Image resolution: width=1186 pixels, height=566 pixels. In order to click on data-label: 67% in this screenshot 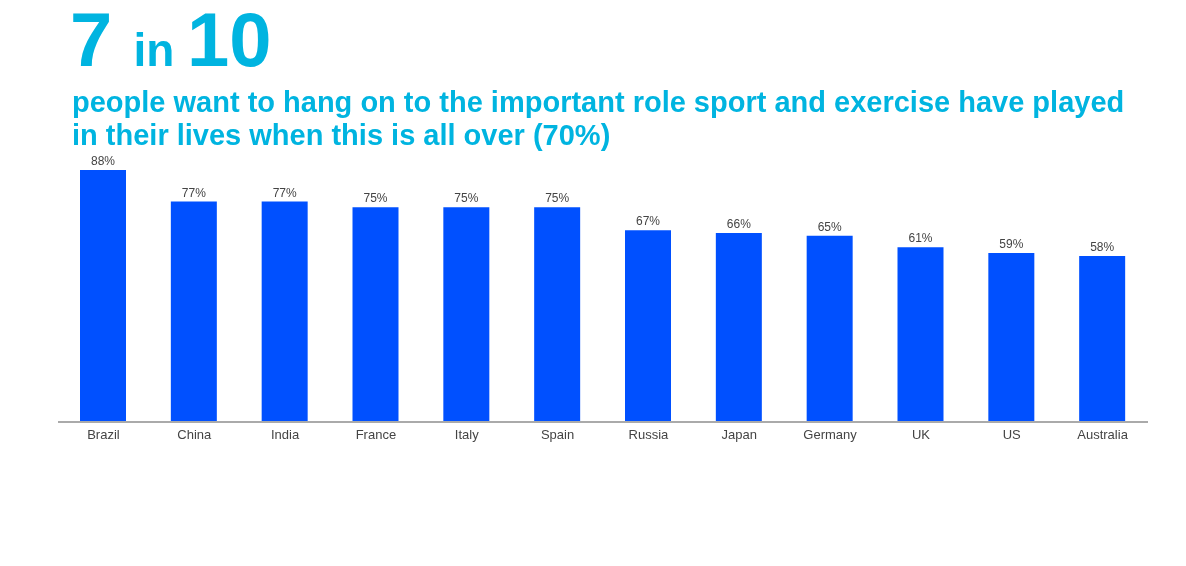, I will do `click(648, 221)`.